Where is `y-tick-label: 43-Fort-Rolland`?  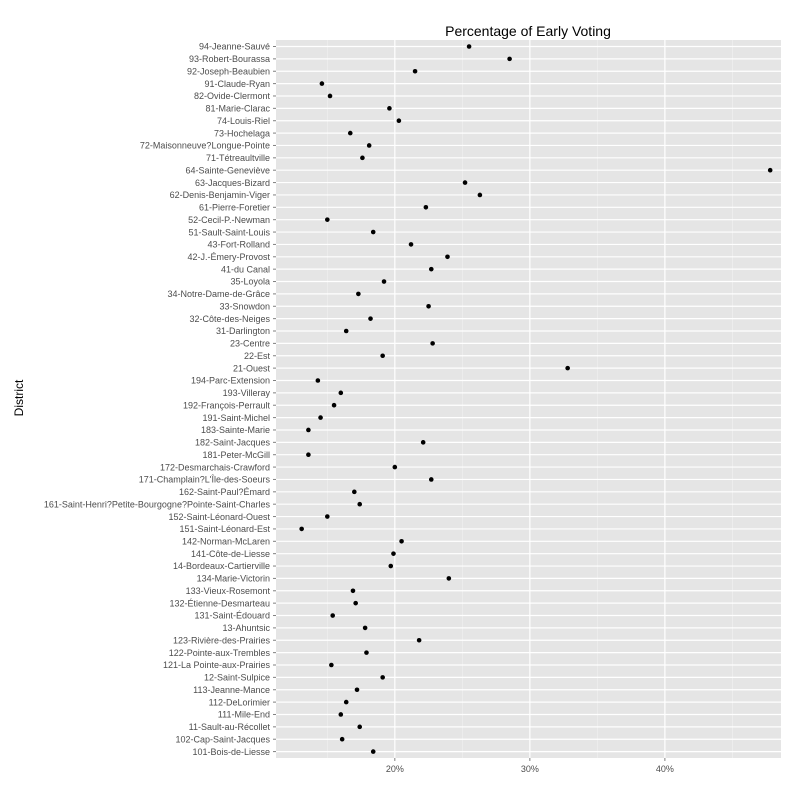
y-tick-label: 43-Fort-Rolland is located at coordinates (238, 245).